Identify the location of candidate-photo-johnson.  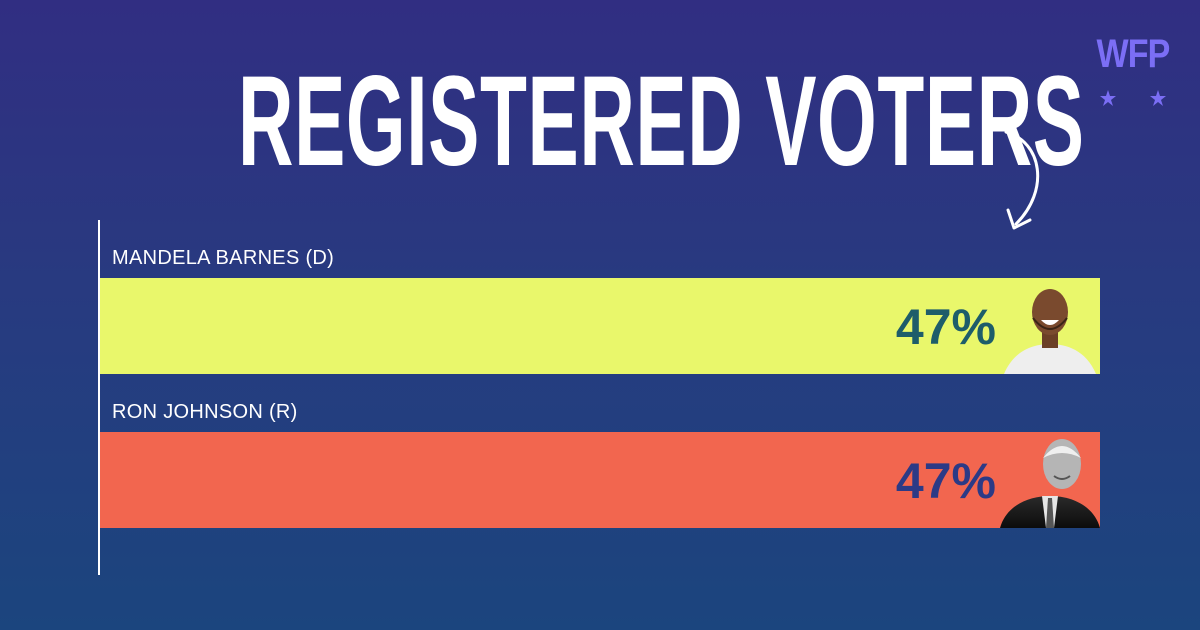
(1050, 483).